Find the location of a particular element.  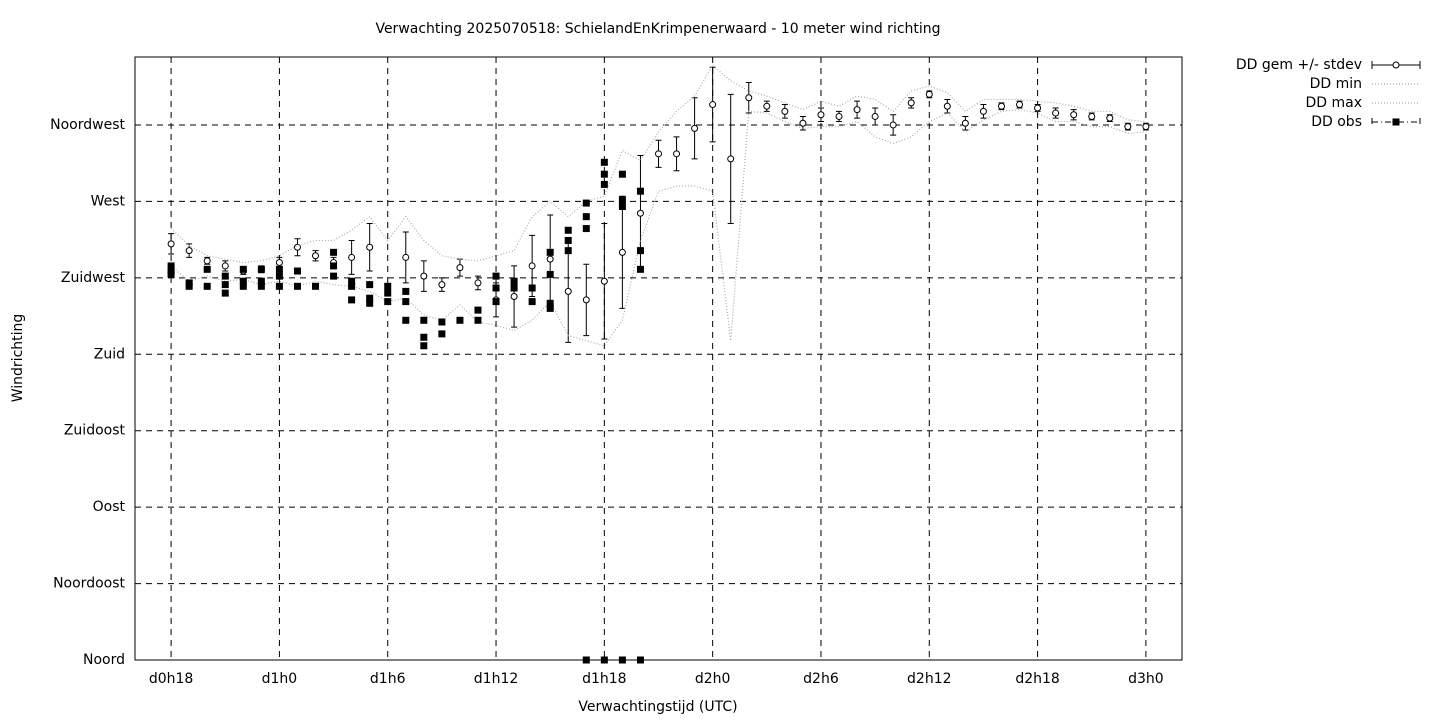

y-tick-label: Zuidoost is located at coordinates (95, 431).